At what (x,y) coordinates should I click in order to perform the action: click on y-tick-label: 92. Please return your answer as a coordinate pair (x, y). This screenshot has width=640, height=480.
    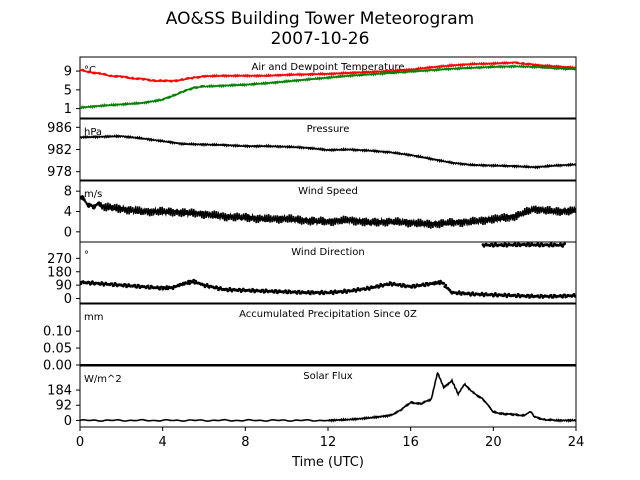
    Looking at the image, I should click on (63, 406).